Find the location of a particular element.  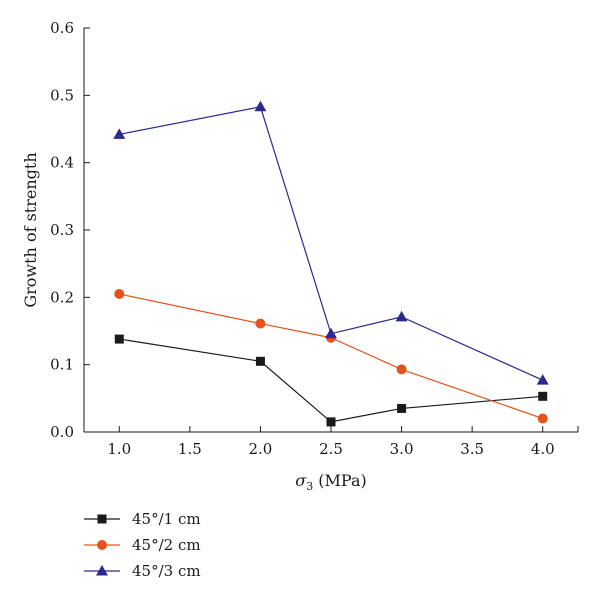

y-tick-label: 0.4 is located at coordinates (62, 163).